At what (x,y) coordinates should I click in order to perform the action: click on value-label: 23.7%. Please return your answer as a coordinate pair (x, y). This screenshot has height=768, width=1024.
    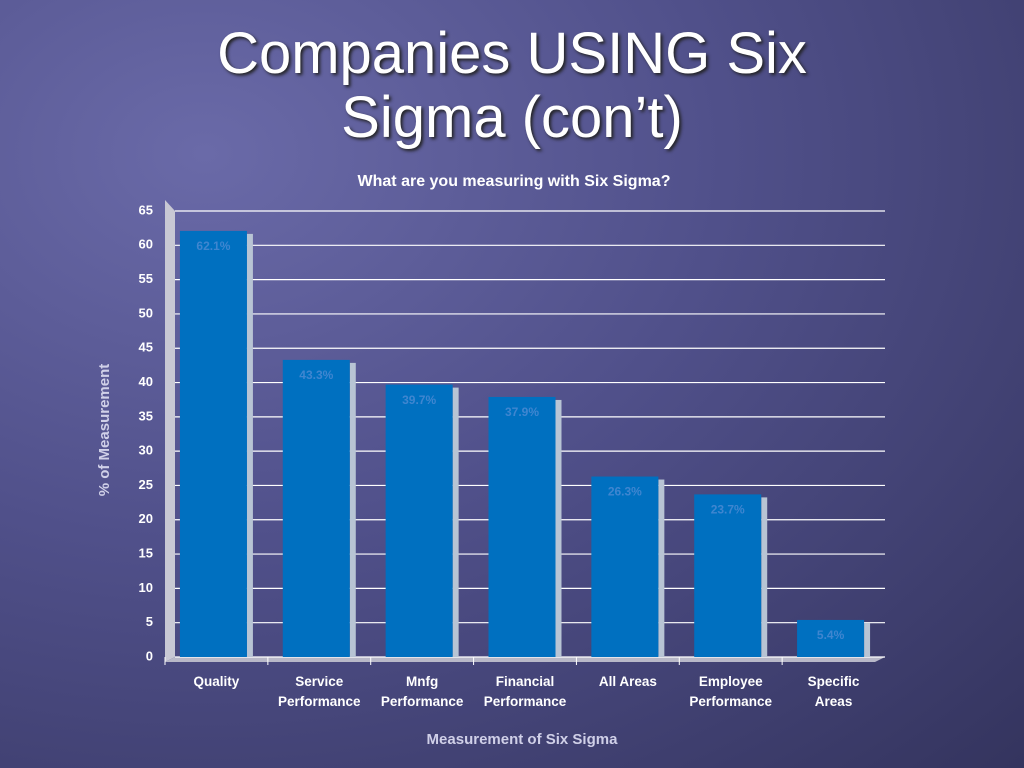
    Looking at the image, I should click on (728, 510).